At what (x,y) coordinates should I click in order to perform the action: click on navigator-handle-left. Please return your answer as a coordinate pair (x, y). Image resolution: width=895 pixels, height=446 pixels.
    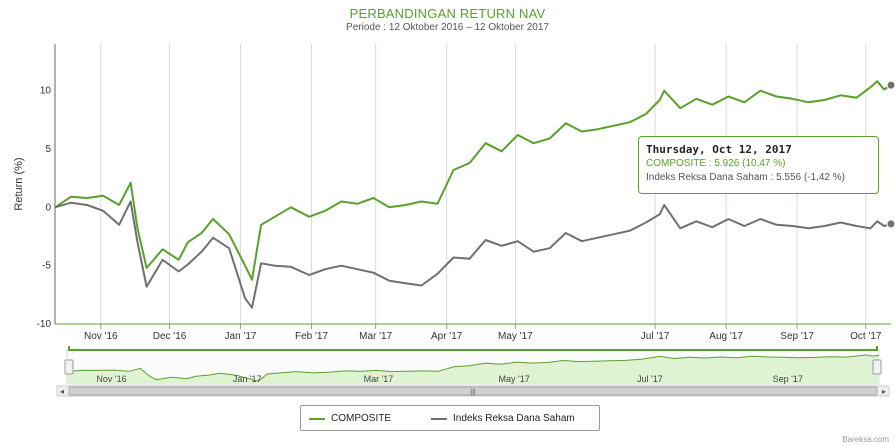
    Looking at the image, I should click on (69, 367).